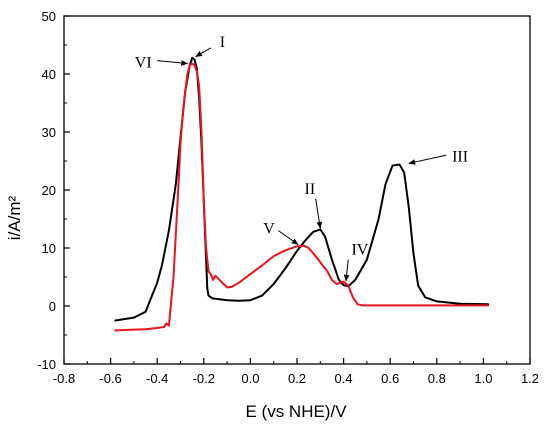  Describe the element at coordinates (359, 250) in the screenshot. I see `annotation-label: IV` at that location.